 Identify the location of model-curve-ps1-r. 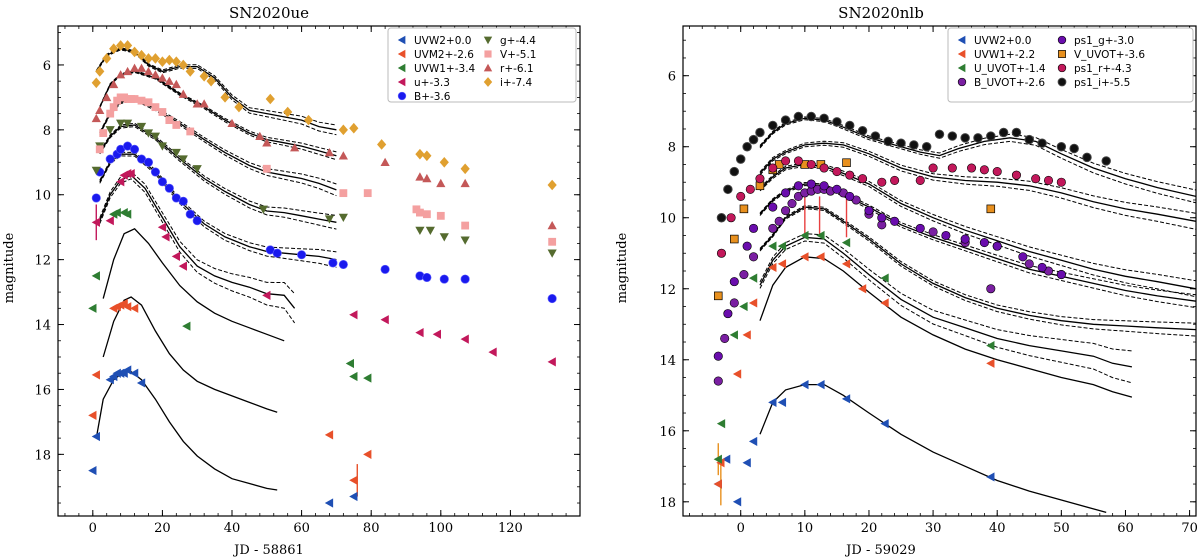
(977, 182).